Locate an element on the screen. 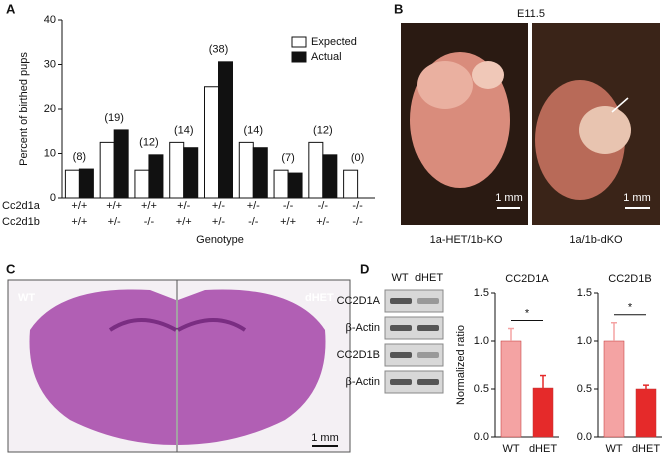  count-label: (14) is located at coordinates (184, 130).